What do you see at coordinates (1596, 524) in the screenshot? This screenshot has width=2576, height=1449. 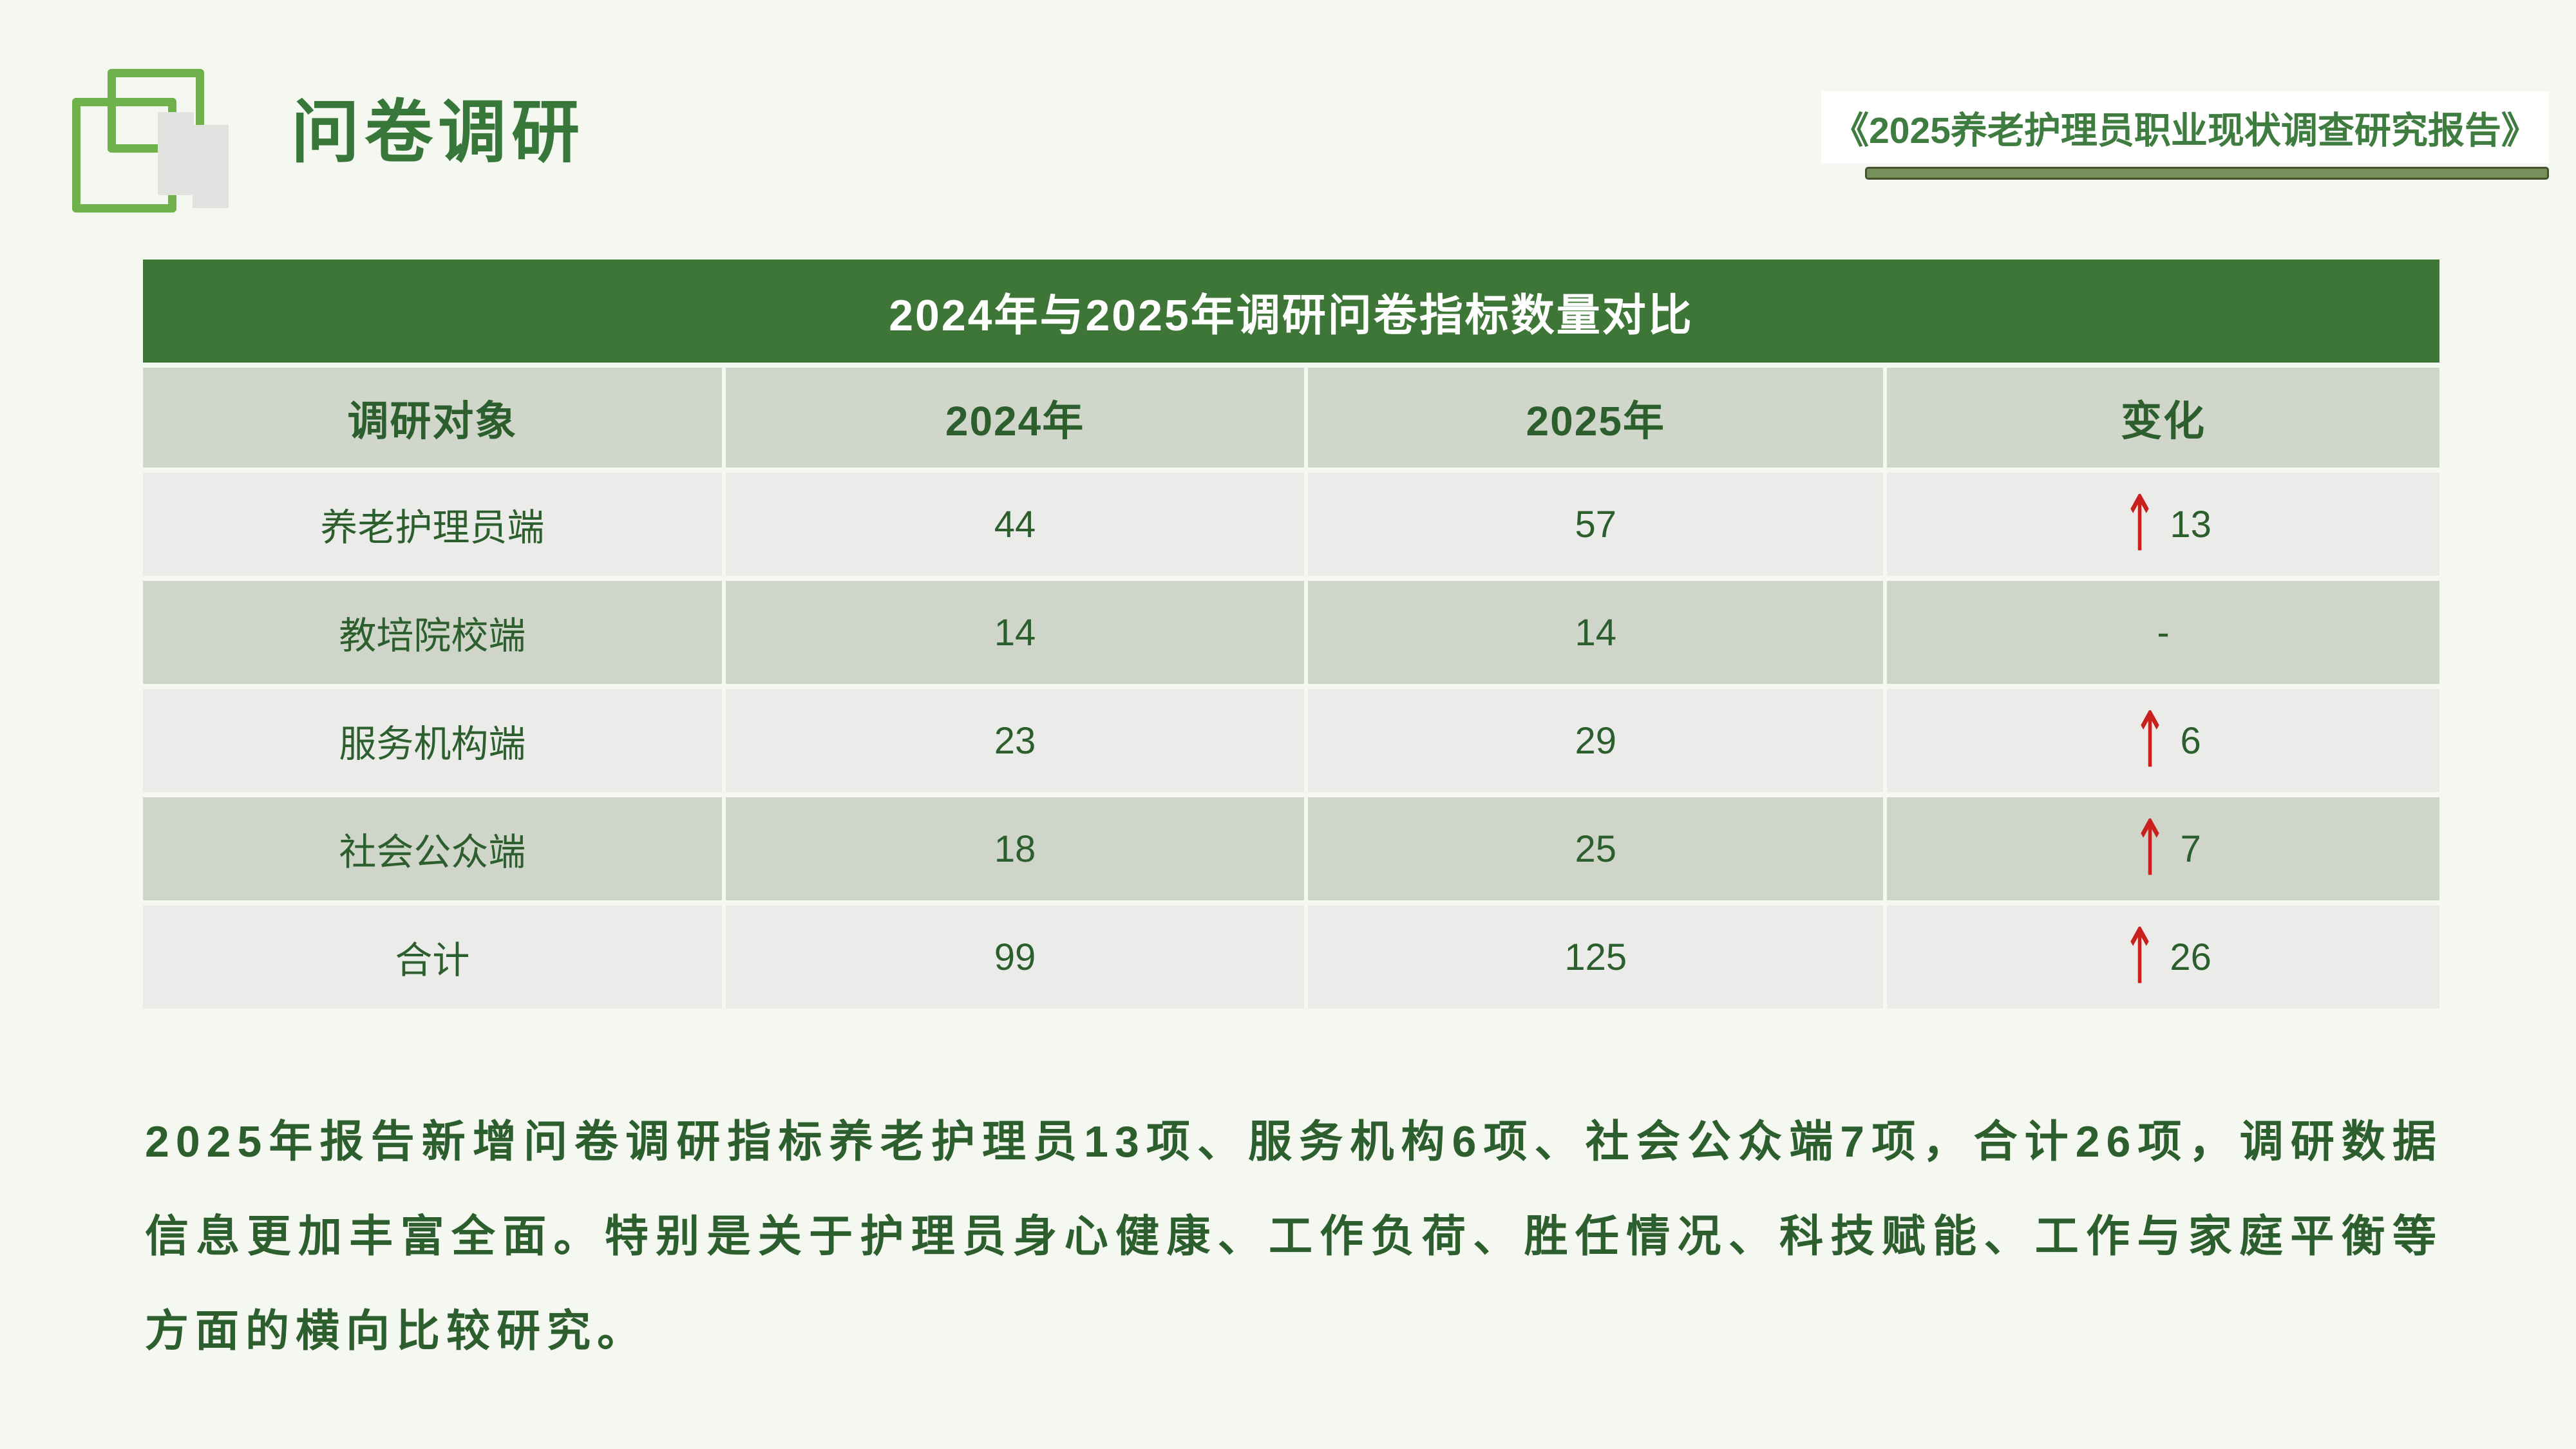 I see `value-2025: 57` at bounding box center [1596, 524].